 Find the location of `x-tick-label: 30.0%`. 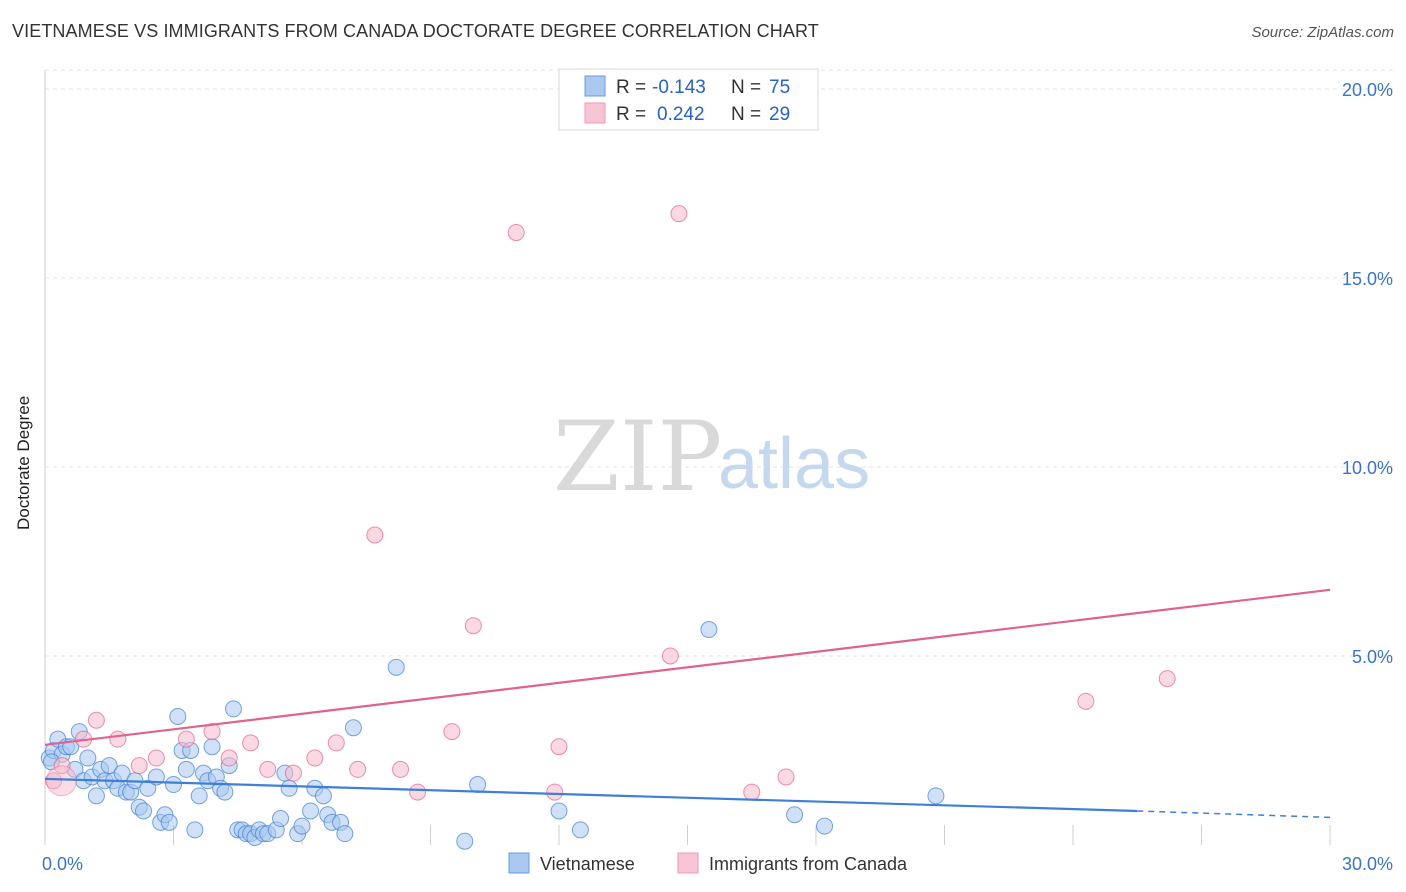

x-tick-label: 30.0% is located at coordinates (1367, 864).